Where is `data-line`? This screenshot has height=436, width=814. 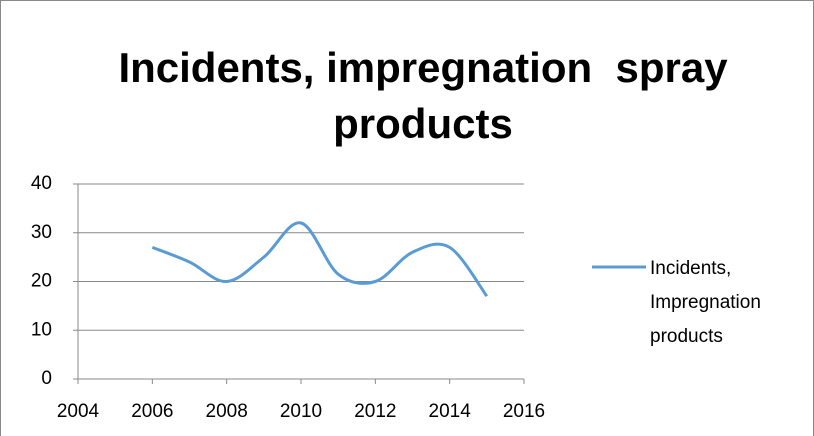 data-line is located at coordinates (320, 259).